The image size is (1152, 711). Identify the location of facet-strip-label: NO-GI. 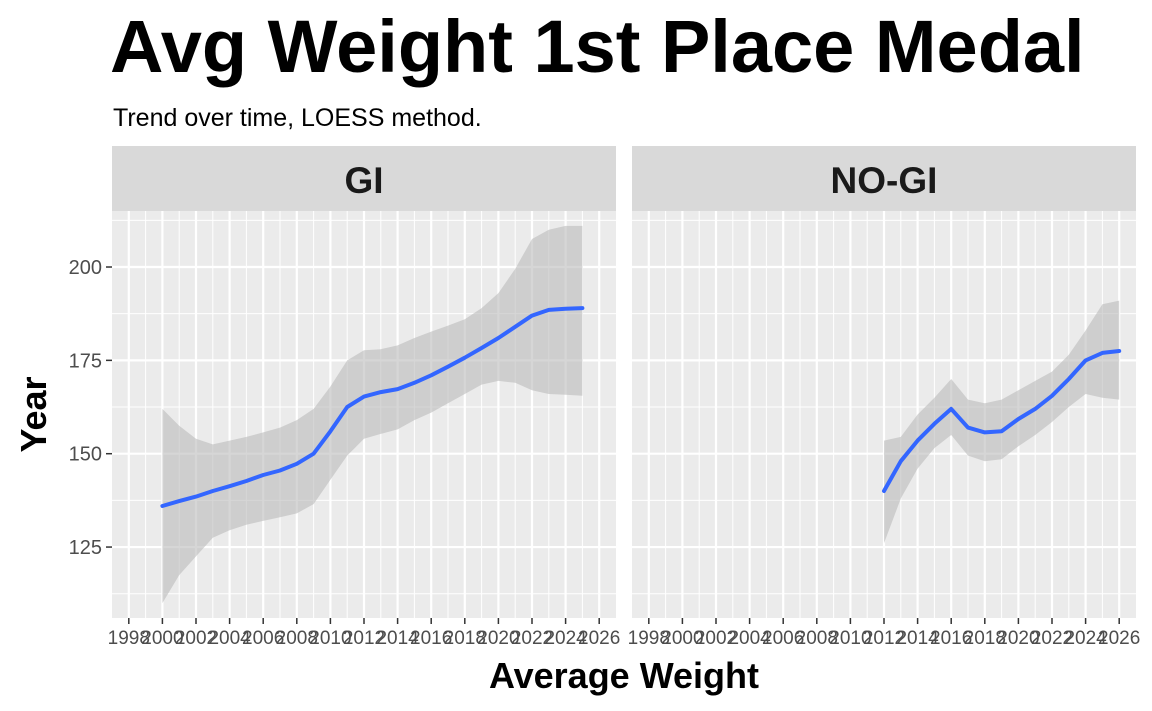
(884, 180).